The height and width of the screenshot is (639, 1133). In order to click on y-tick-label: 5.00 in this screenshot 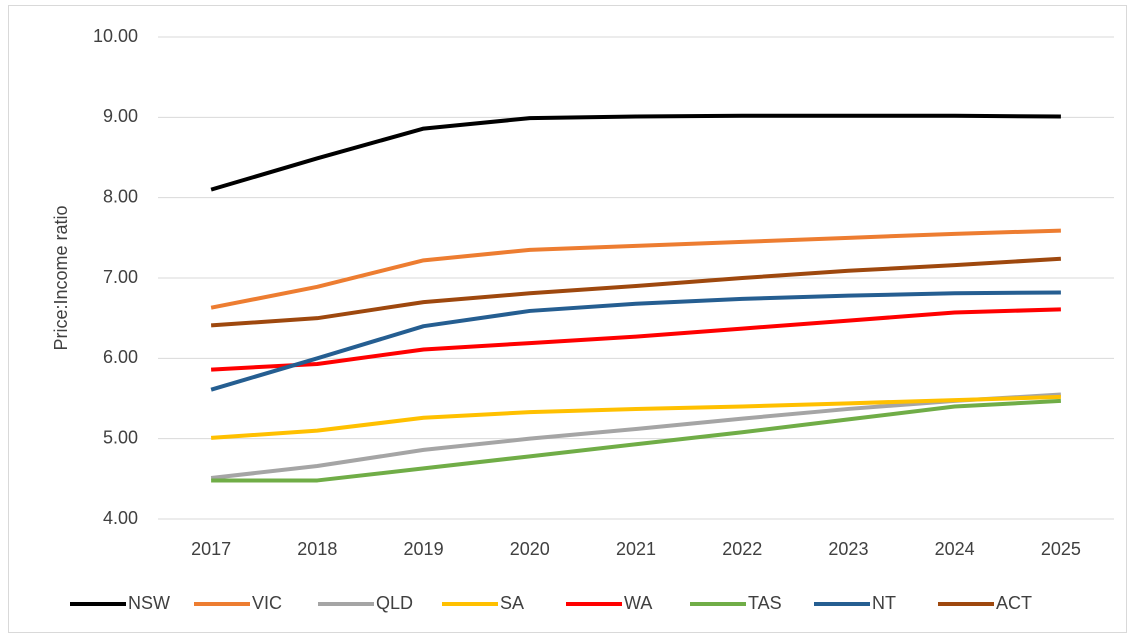, I will do `click(120, 437)`.